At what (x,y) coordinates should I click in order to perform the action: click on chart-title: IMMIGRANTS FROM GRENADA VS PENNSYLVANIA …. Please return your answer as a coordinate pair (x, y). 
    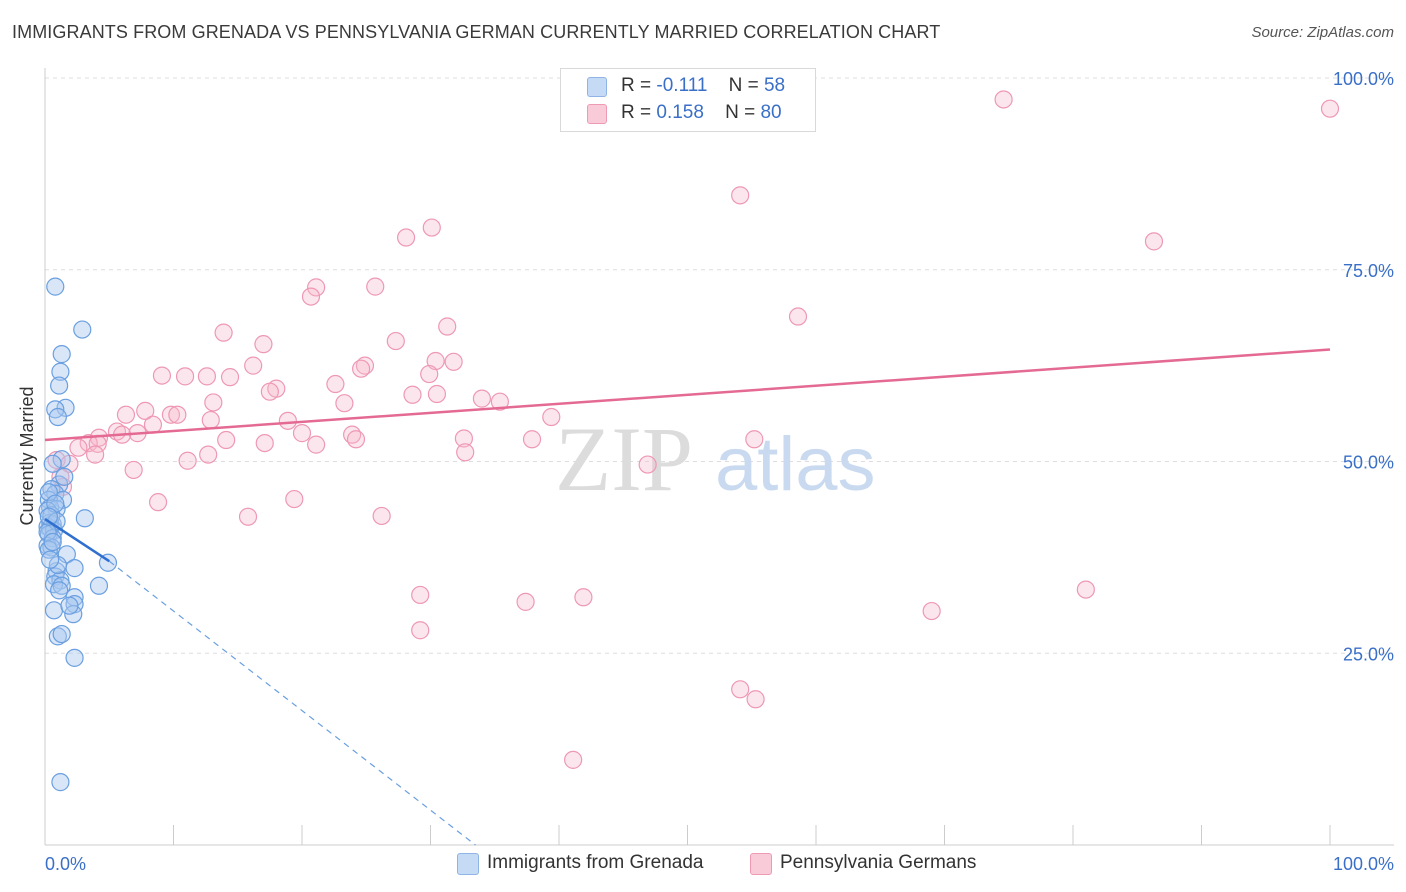
    Looking at the image, I should click on (476, 32).